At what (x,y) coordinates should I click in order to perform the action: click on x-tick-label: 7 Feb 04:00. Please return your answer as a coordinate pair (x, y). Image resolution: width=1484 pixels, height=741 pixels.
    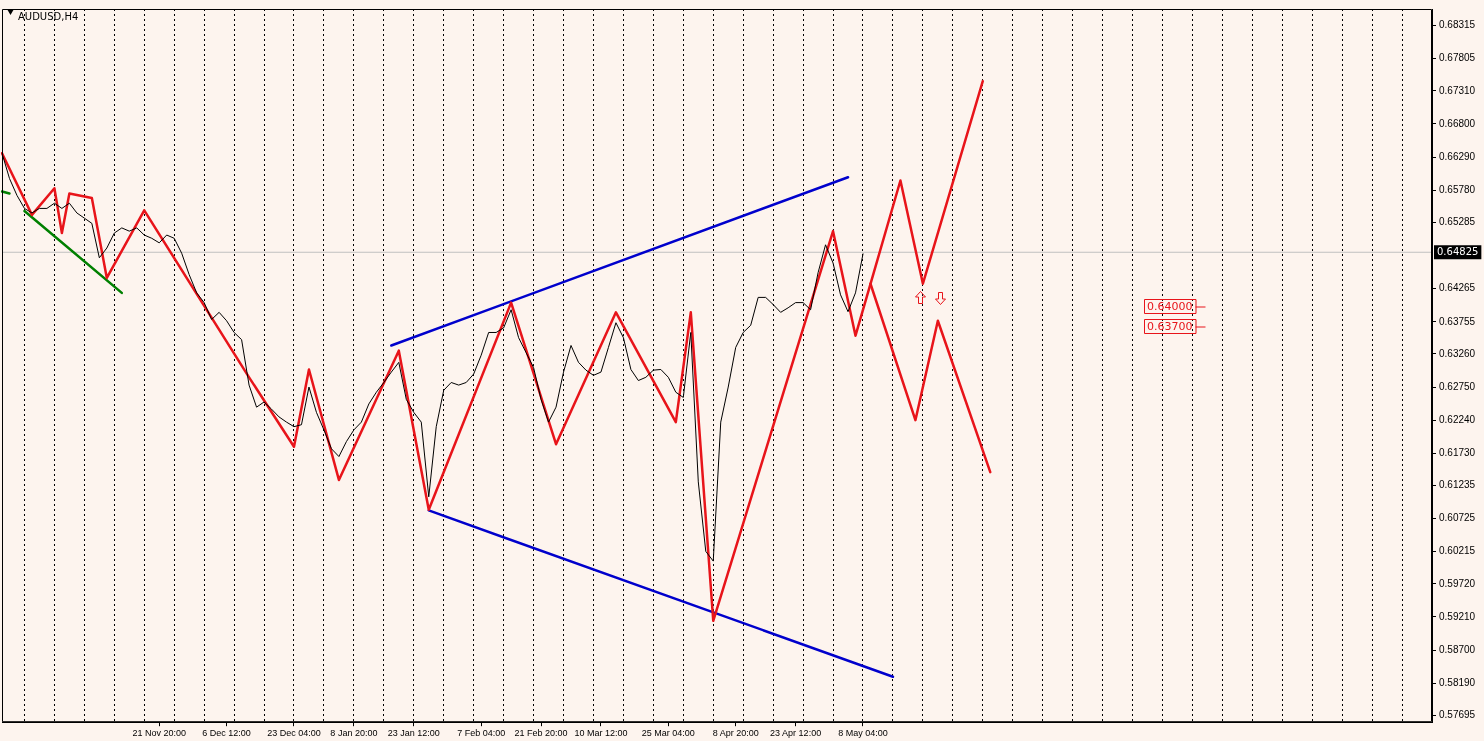
    Looking at the image, I should click on (481, 733).